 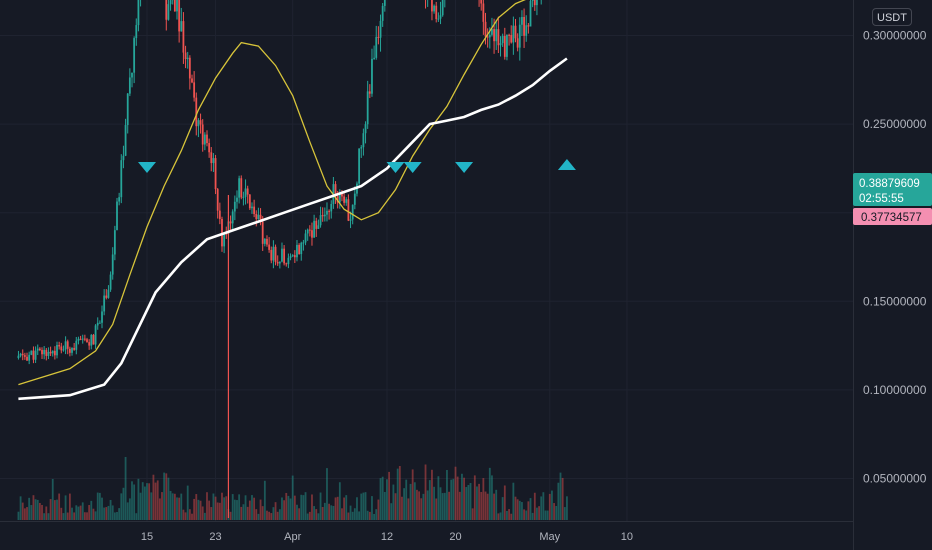 I want to click on marker-down-icon, so click(x=147, y=167).